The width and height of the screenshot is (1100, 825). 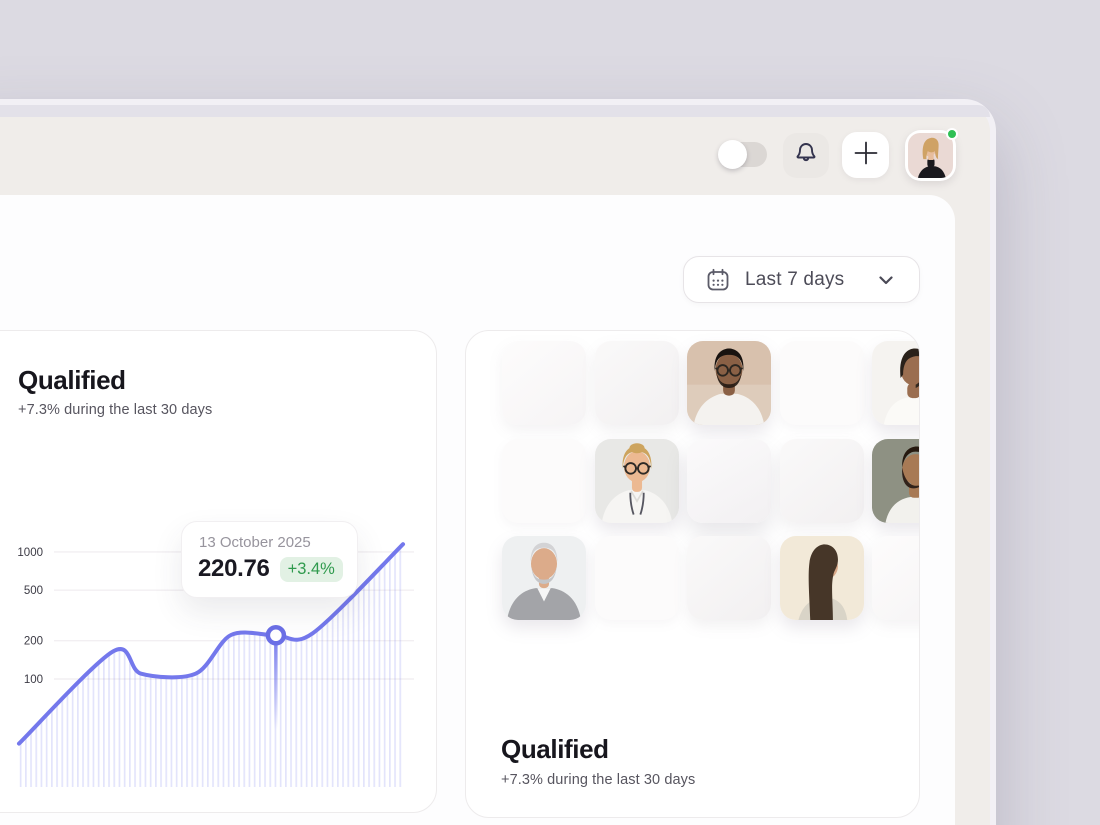 I want to click on svg-text: 200, so click(x=33, y=642).